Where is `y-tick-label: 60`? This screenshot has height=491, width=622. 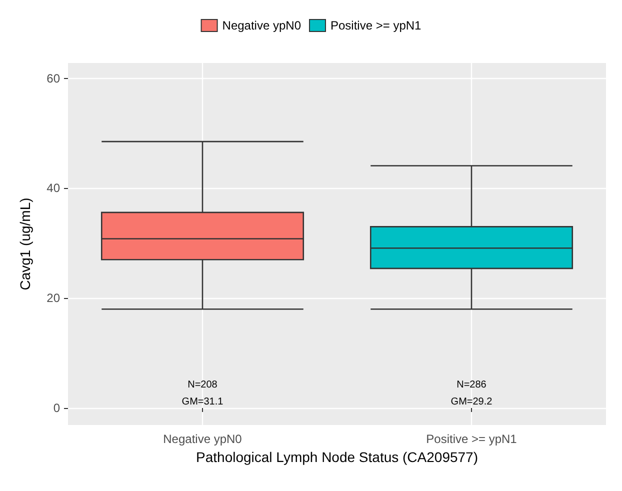 y-tick-label: 60 is located at coordinates (53, 78).